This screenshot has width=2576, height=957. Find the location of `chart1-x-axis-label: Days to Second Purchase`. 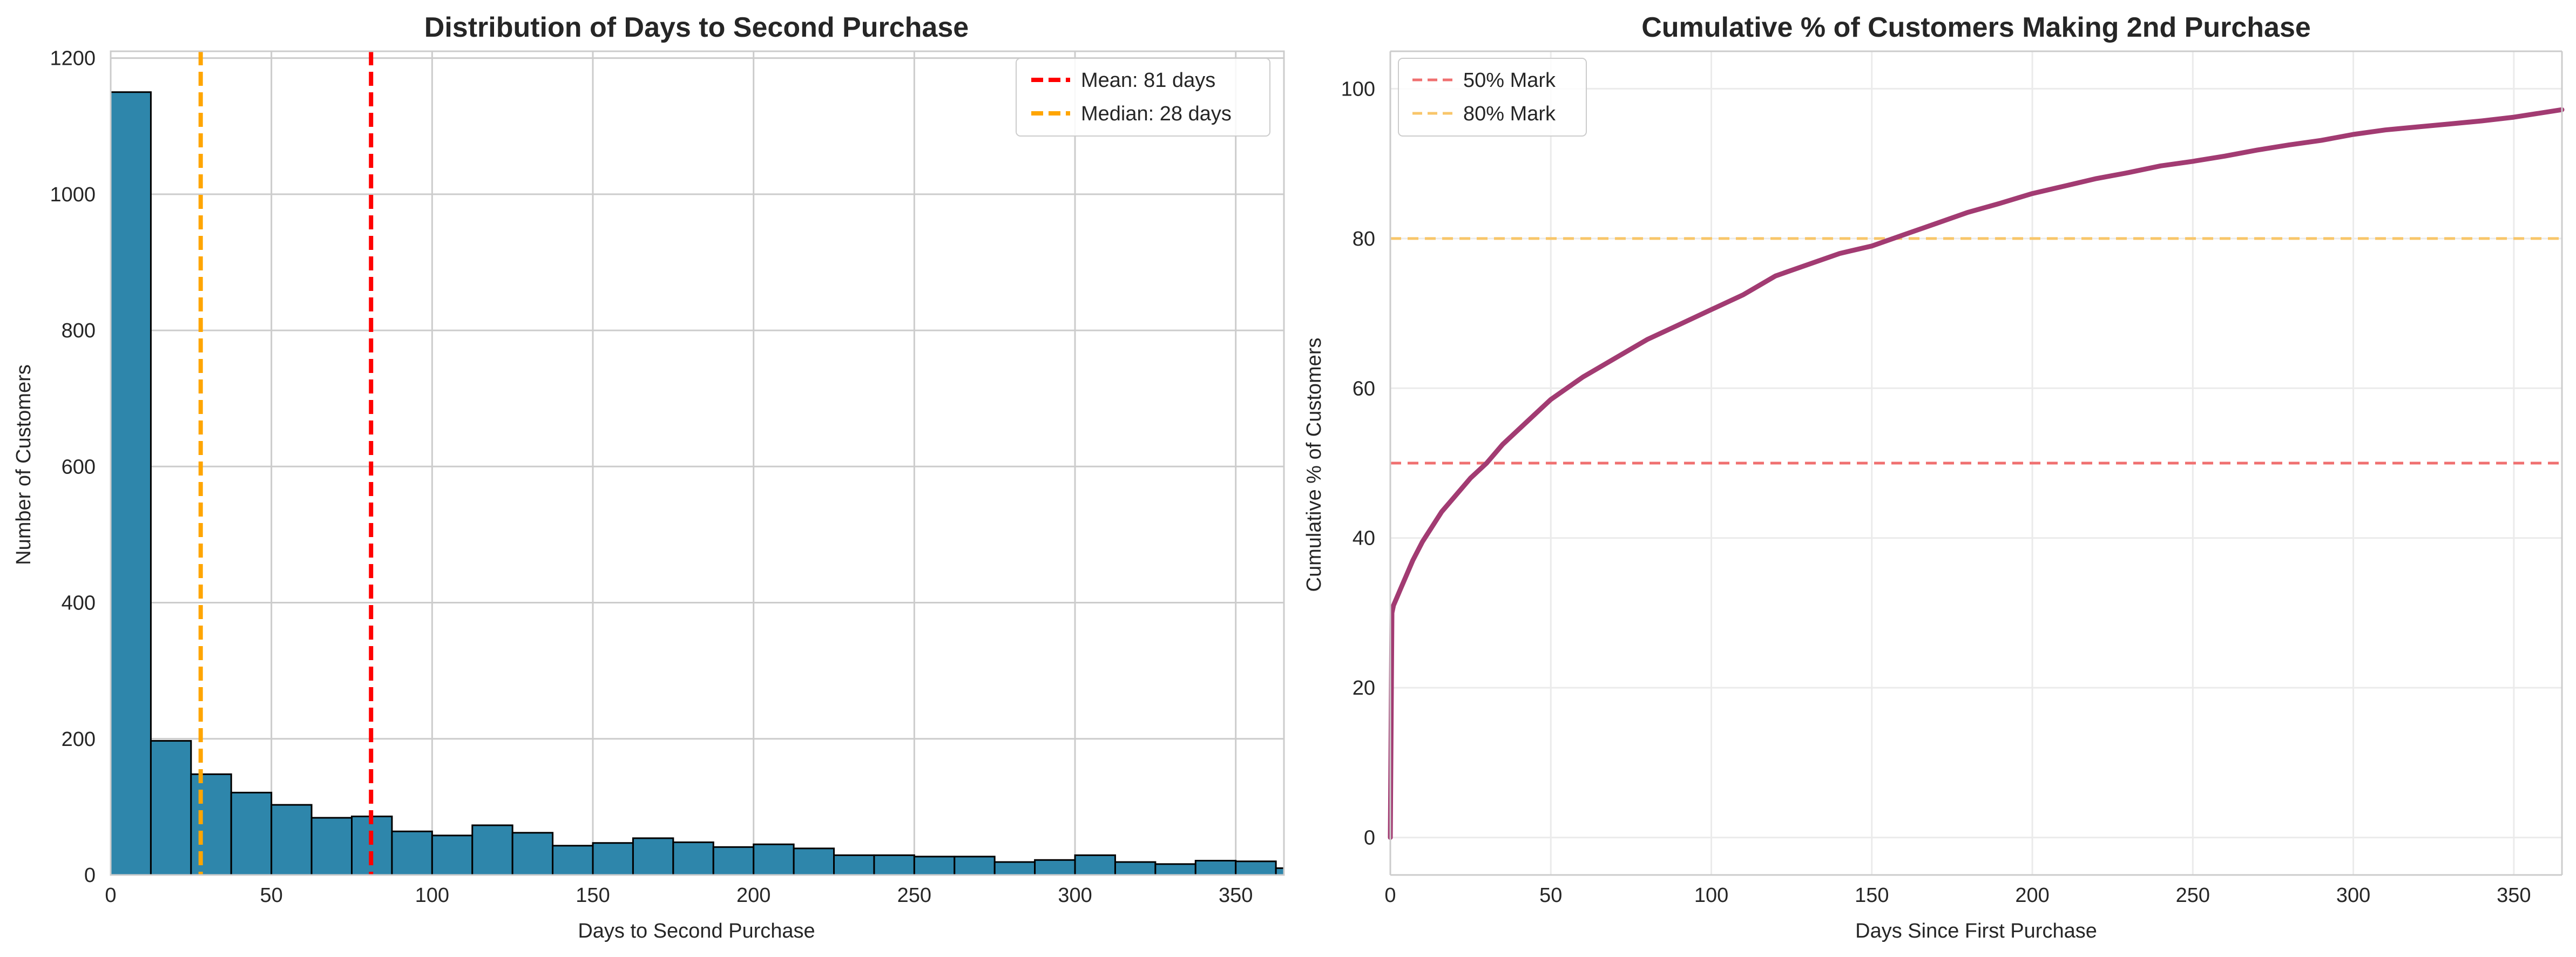

chart1-x-axis-label: Days to Second Purchase is located at coordinates (696, 931).